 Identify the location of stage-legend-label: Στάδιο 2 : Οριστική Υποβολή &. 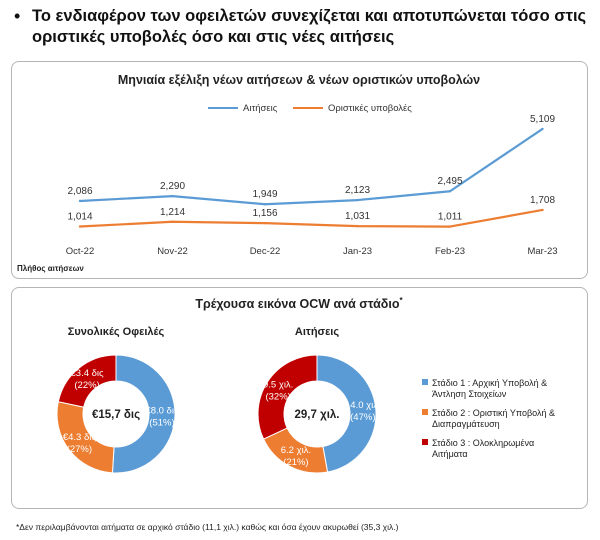
(493, 413).